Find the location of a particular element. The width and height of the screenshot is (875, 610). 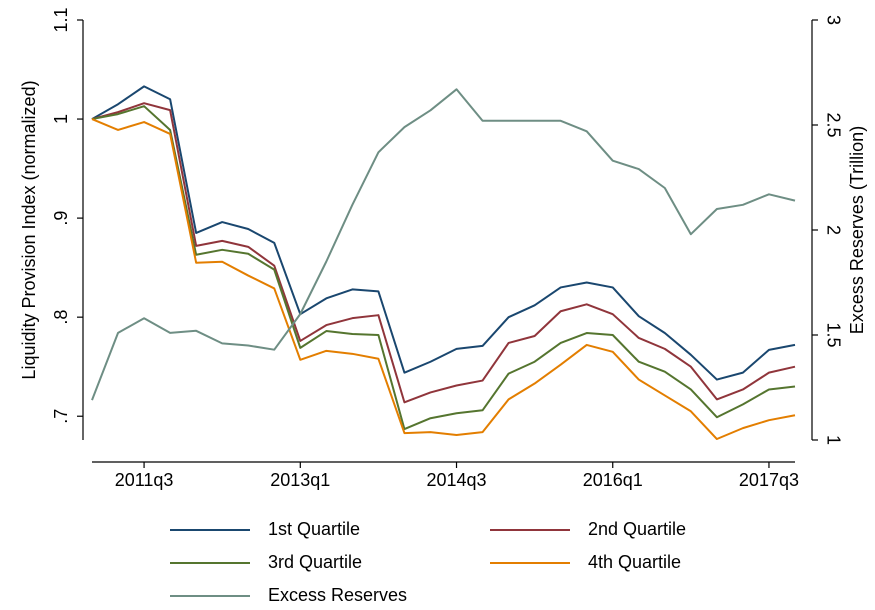

x-tick-label: 2014q3 is located at coordinates (456, 480).